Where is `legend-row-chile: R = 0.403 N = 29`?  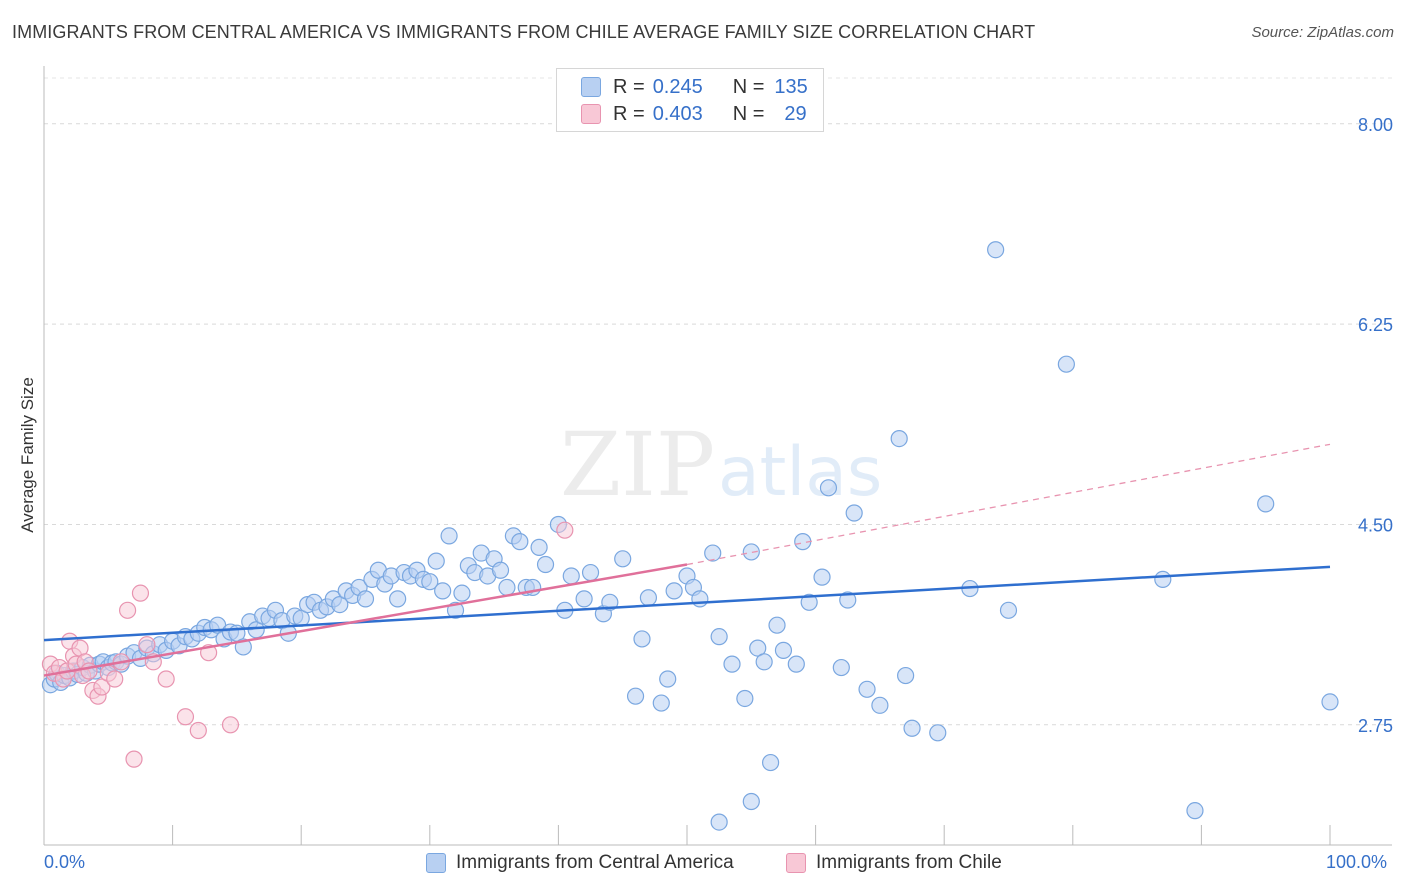 legend-row-chile: R = 0.403 N = 29 is located at coordinates (694, 114).